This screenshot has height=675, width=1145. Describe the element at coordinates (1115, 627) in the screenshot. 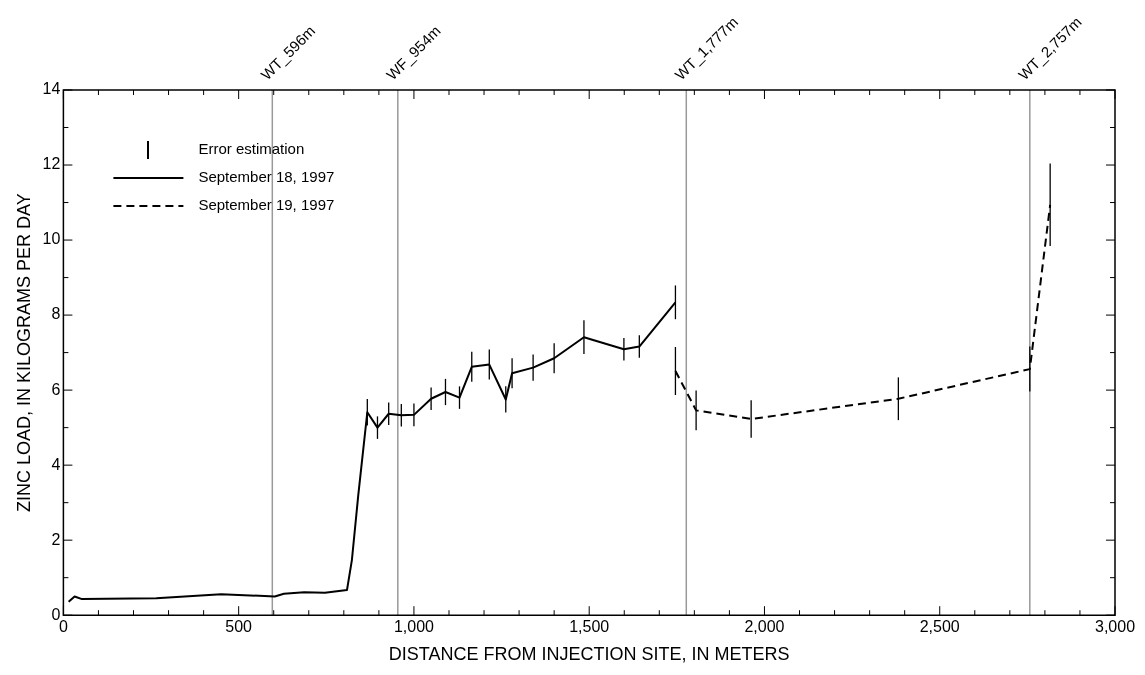

I see `x-tick-label: 3,000` at that location.